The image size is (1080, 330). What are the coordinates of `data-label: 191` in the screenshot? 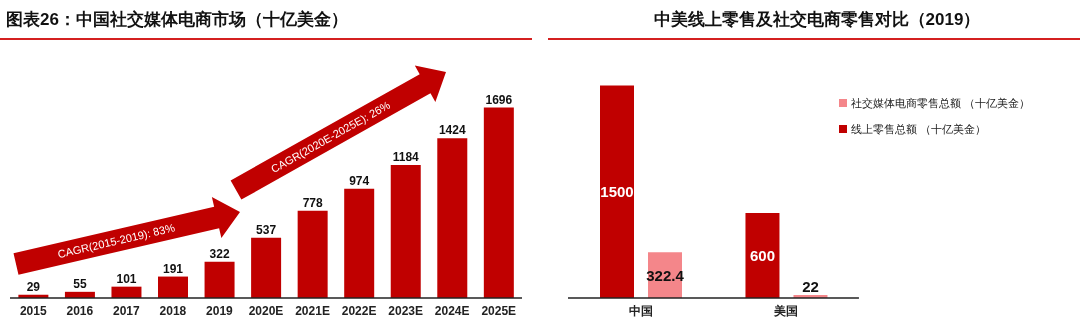 It's located at (173, 268).